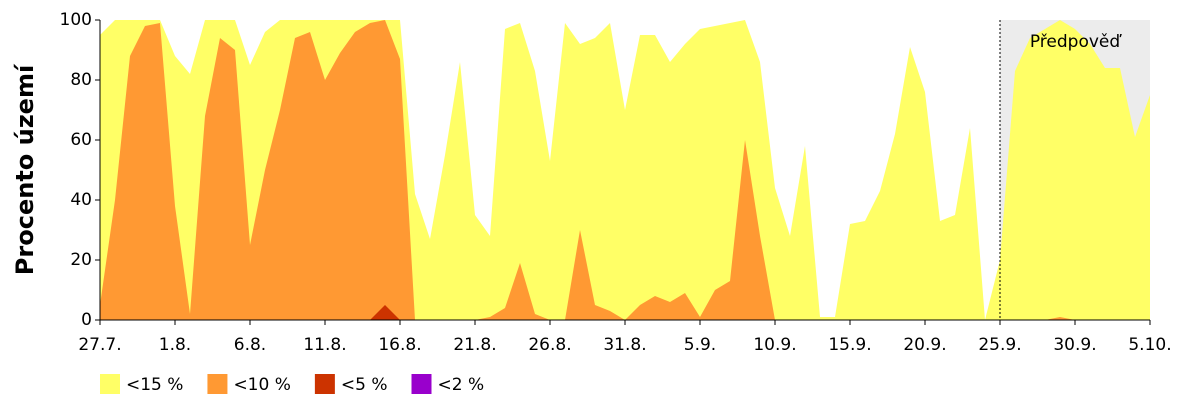 Image resolution: width=1200 pixels, height=400 pixels. I want to click on x-tick-label: 10.9., so click(774, 345).